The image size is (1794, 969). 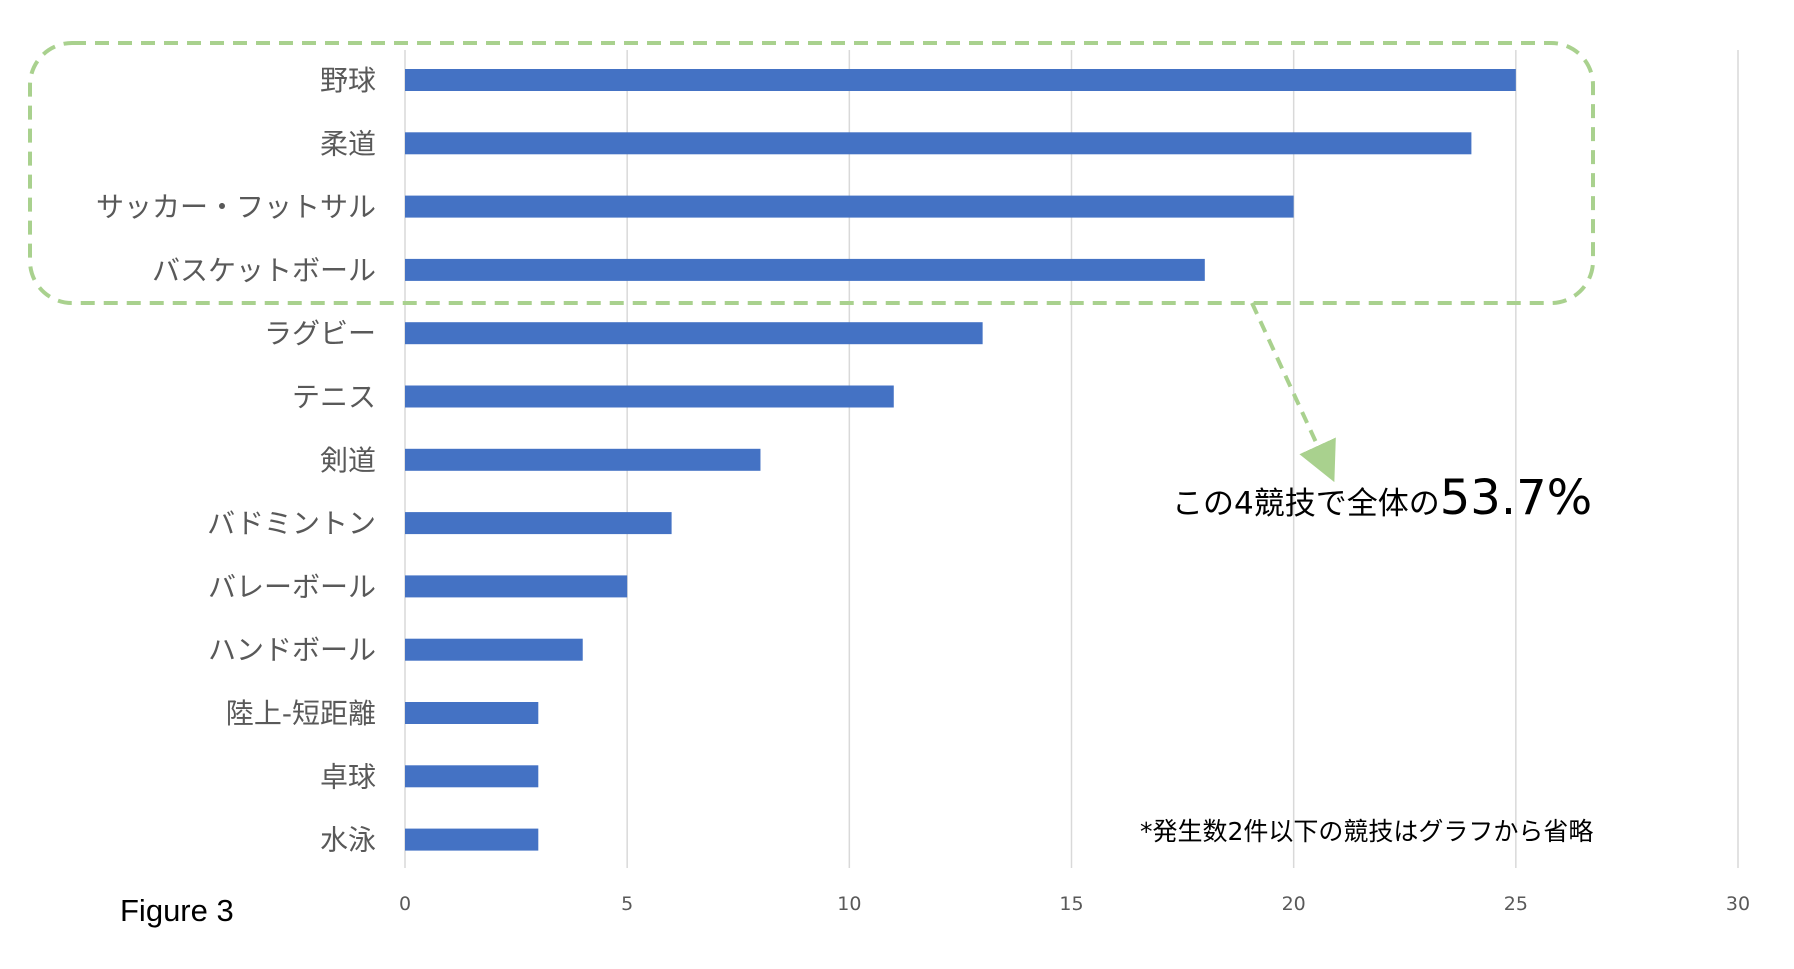 I want to click on category-label: バスケットボール, so click(x=264, y=270).